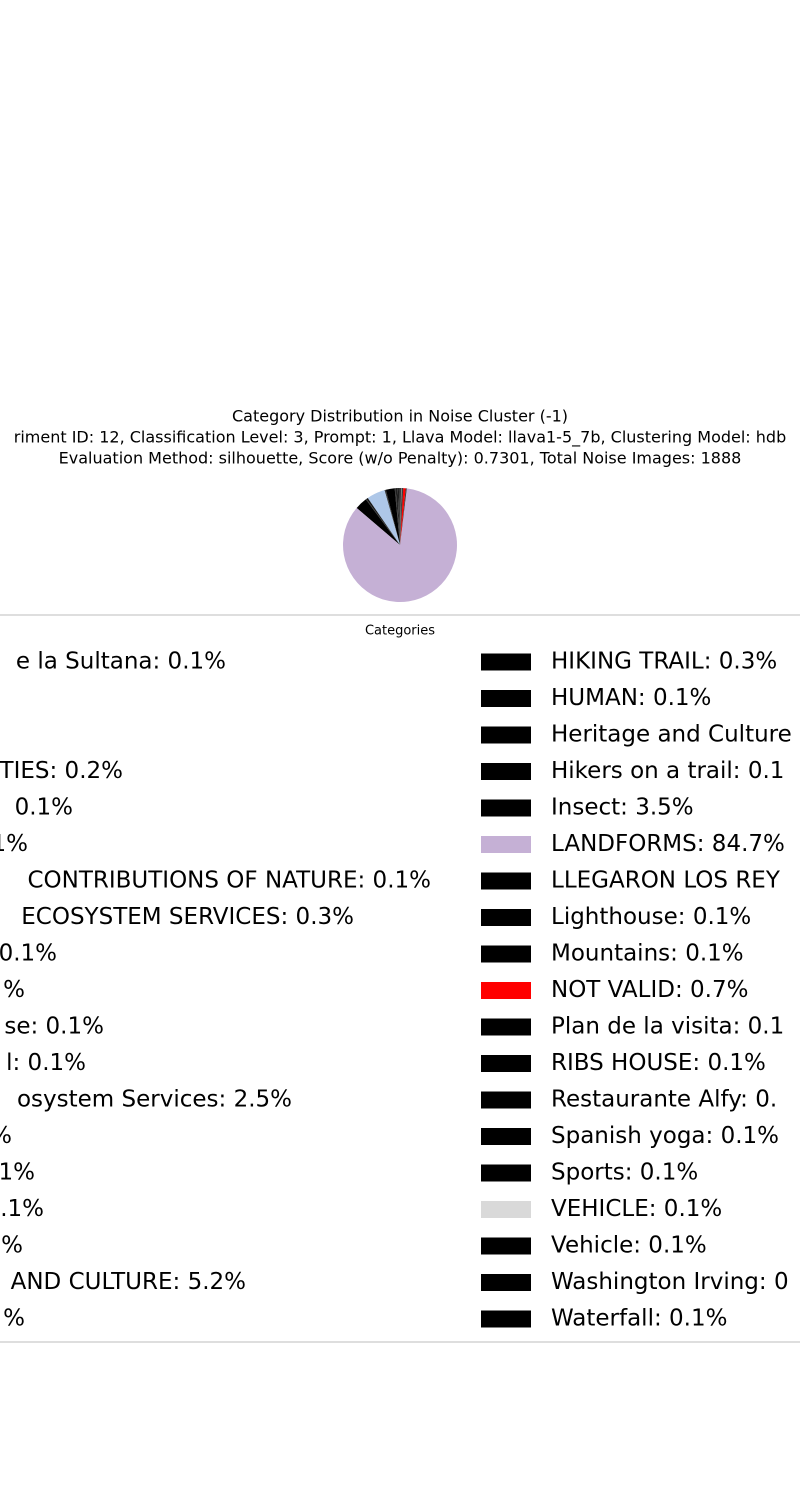 The width and height of the screenshot is (800, 1500). Describe the element at coordinates (664, 662) in the screenshot. I see `legend-label: HIKING TRAIL: 0.3%` at that location.